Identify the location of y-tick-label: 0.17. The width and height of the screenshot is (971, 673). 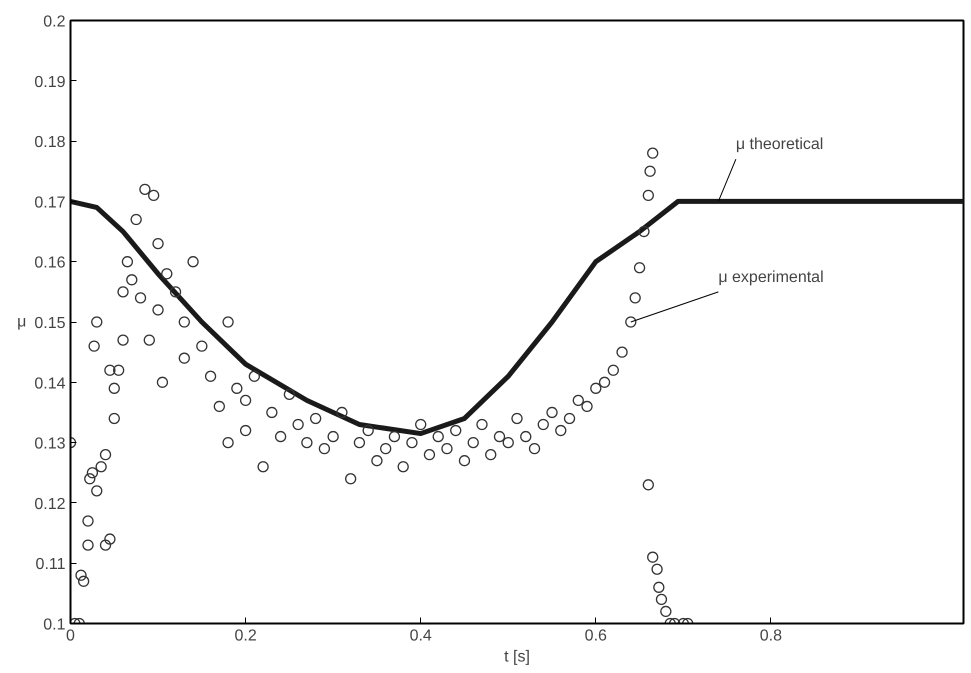
(50, 203).